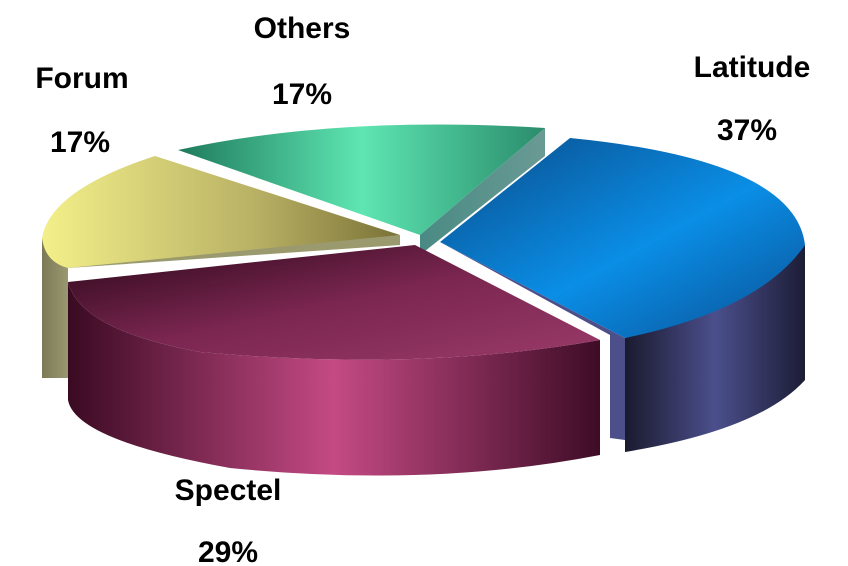 The width and height of the screenshot is (848, 566). I want to click on label-latitude-pct: 37%, so click(747, 130).